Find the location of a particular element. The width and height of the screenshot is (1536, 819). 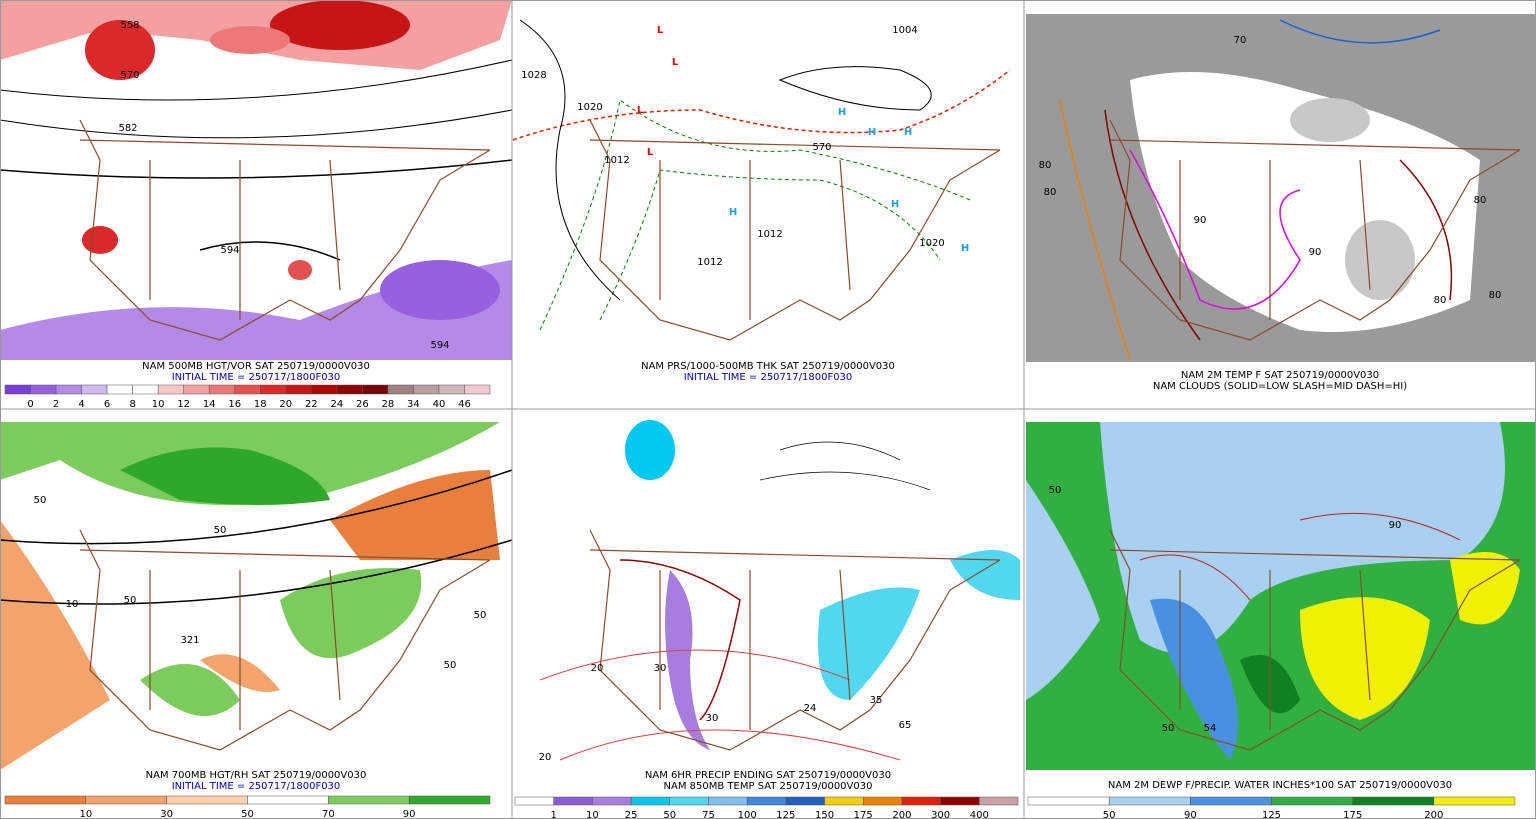

colorbar-label: 20 is located at coordinates (285, 404).